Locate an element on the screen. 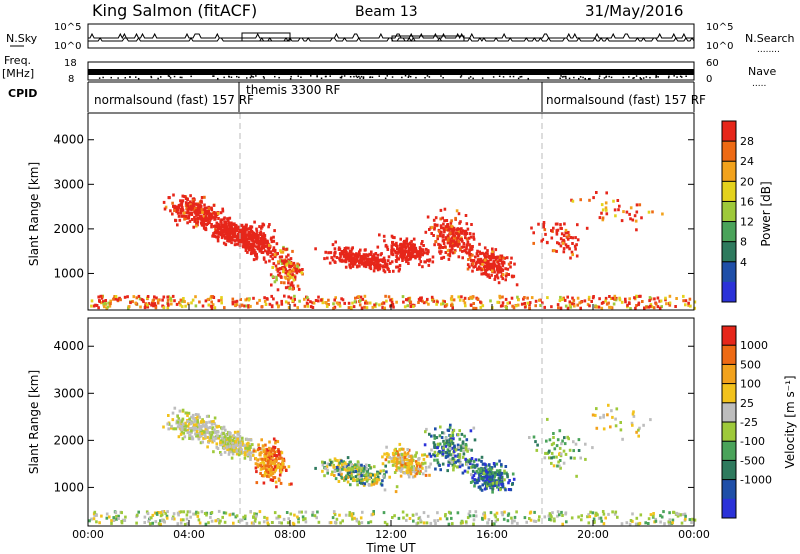 Image resolution: width=800 pixels, height=554 pixels. freq-trace is located at coordinates (391, 74).